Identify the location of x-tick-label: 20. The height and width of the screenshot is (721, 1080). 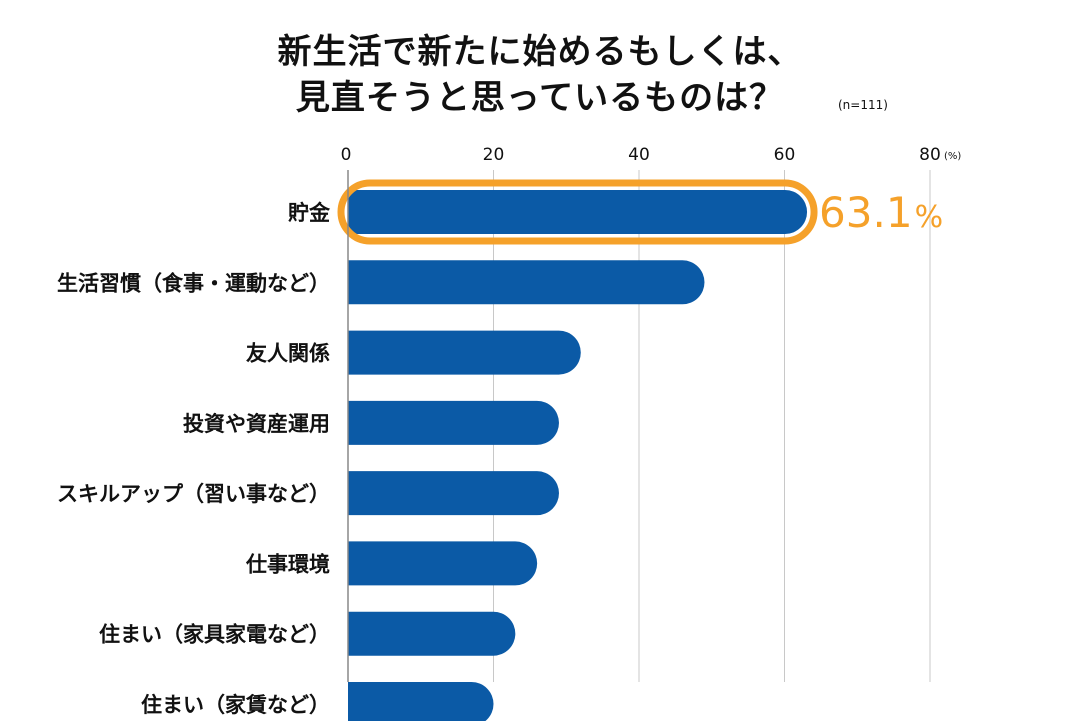
(494, 155).